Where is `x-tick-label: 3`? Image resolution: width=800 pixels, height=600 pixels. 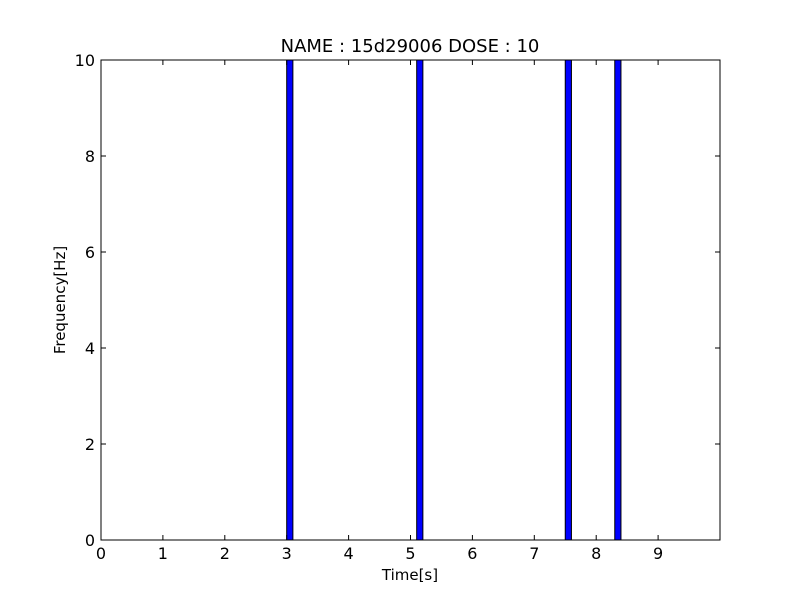
x-tick-label: 3 is located at coordinates (287, 553).